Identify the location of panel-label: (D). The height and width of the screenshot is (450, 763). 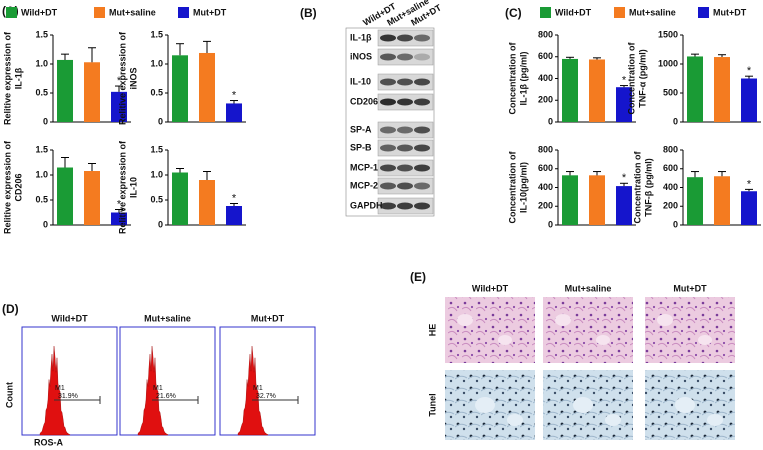
(10, 309).